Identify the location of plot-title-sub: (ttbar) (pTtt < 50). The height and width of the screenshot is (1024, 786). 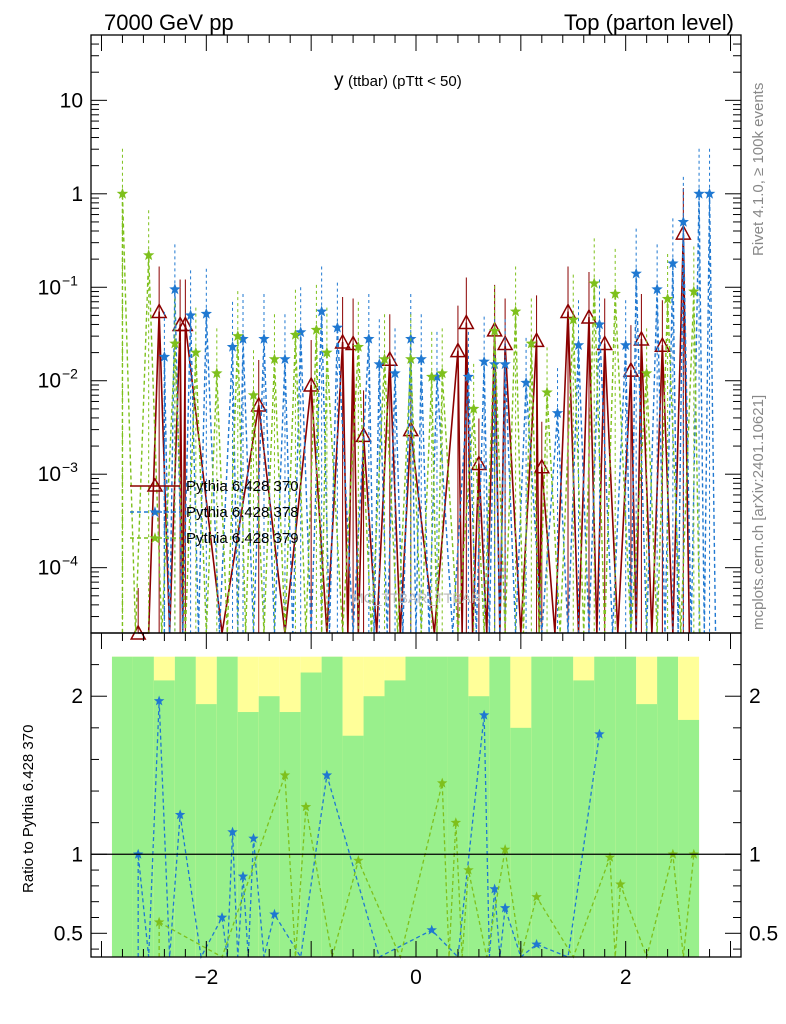
(404, 81).